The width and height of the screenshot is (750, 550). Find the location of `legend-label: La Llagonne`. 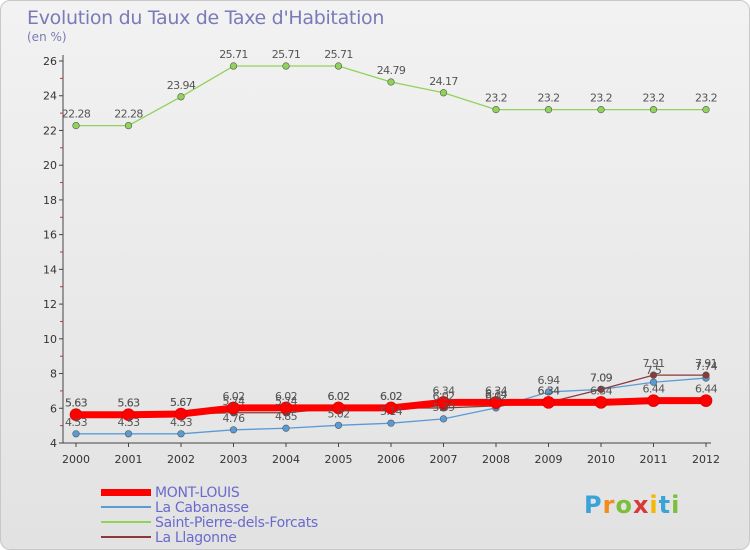

legend-label: La Llagonne is located at coordinates (196, 538).